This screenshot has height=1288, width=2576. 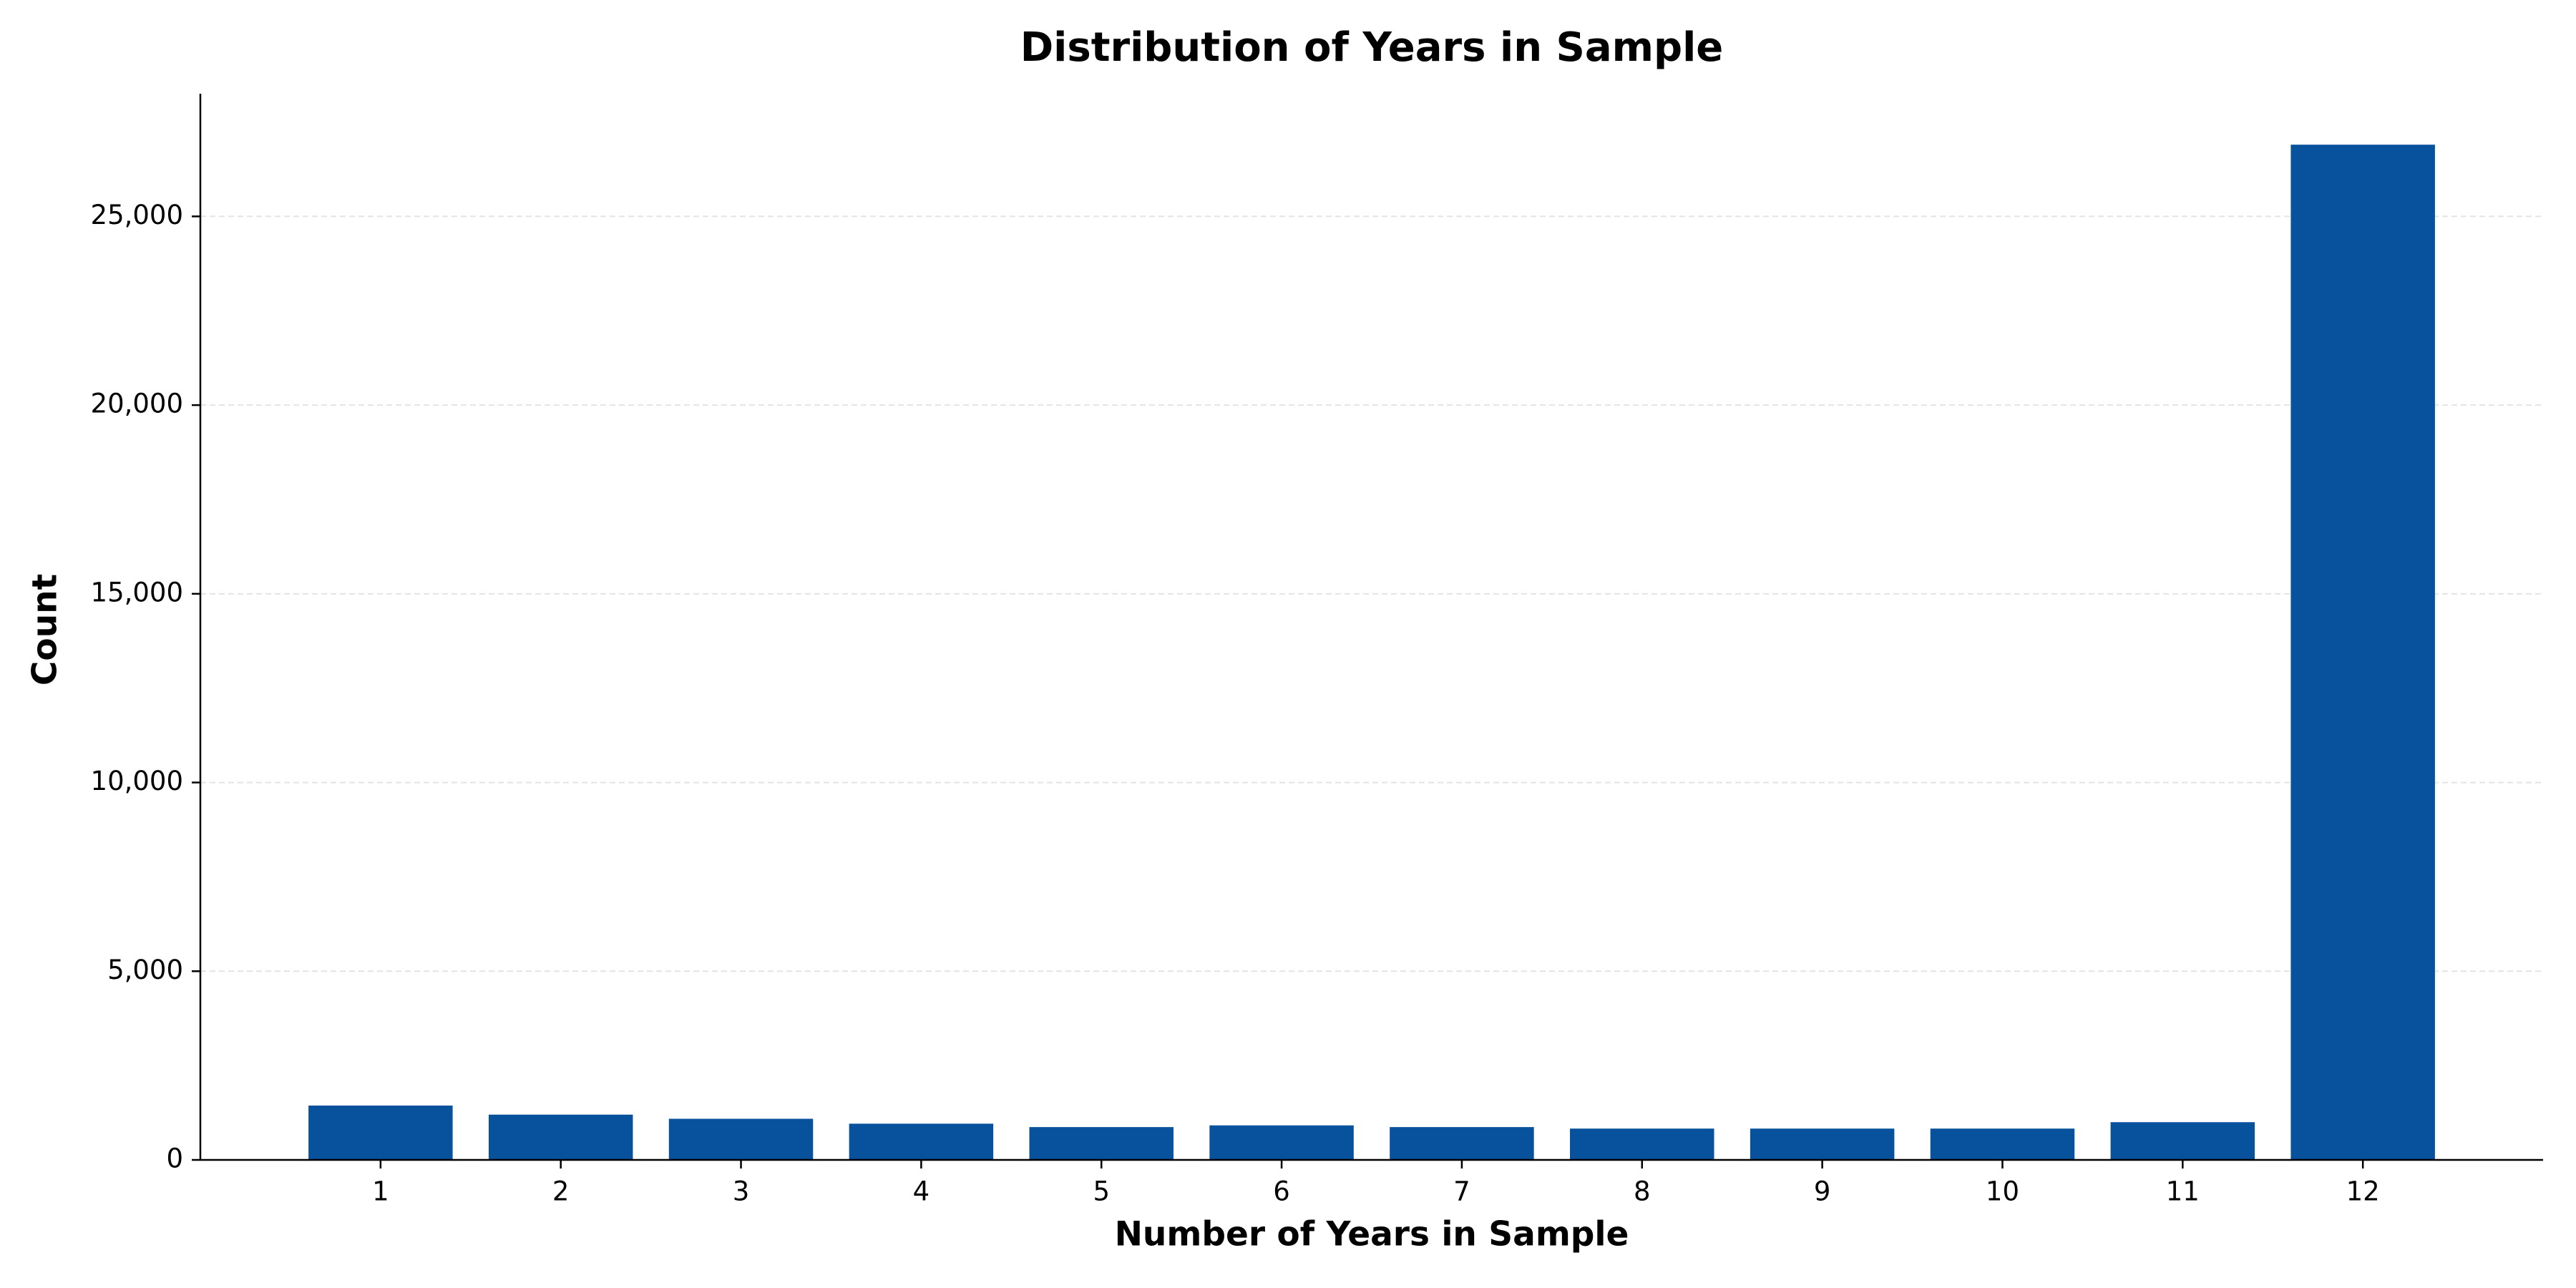 I want to click on y-tick-label: 5,000, so click(x=145, y=970).